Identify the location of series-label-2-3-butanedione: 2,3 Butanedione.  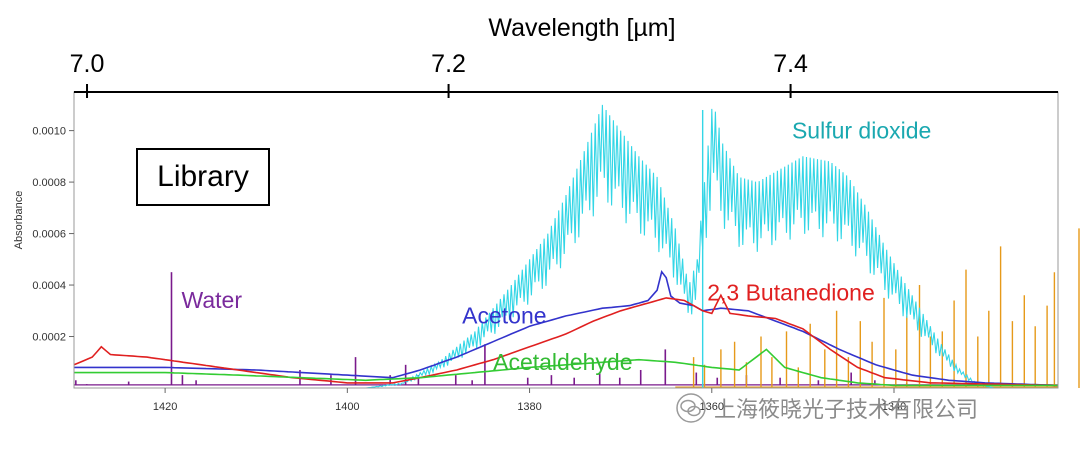
(791, 292).